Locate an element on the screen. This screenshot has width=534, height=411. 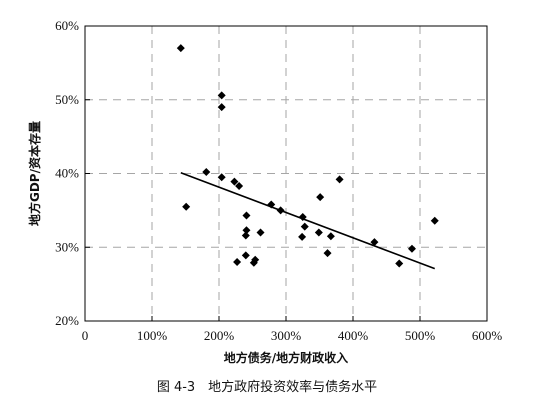
y-axis-title: 地方GDP/资本存量 is located at coordinates (34, 173).